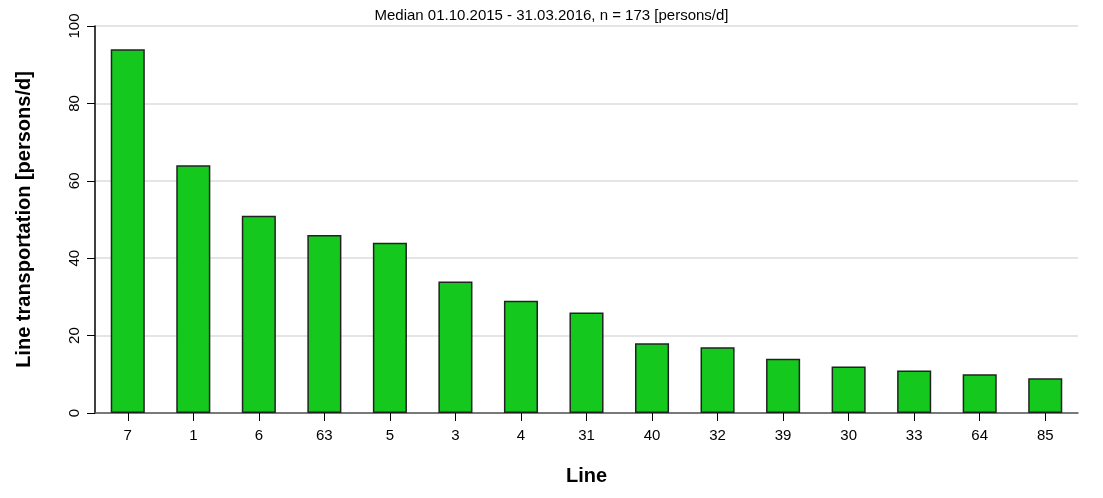  I want to click on y-tick-label: 20, so click(73, 335).